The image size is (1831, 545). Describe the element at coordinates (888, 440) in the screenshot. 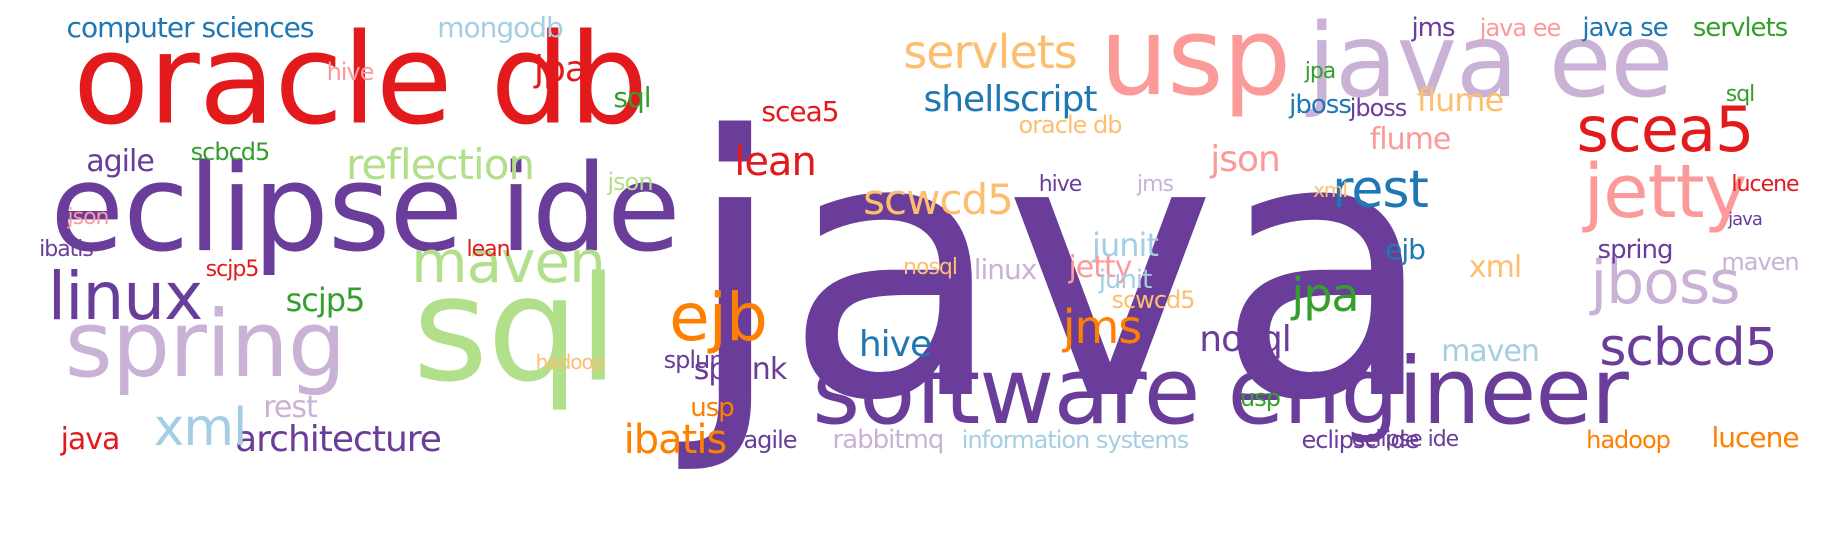

I see `cloud-word: rabbitmq` at that location.